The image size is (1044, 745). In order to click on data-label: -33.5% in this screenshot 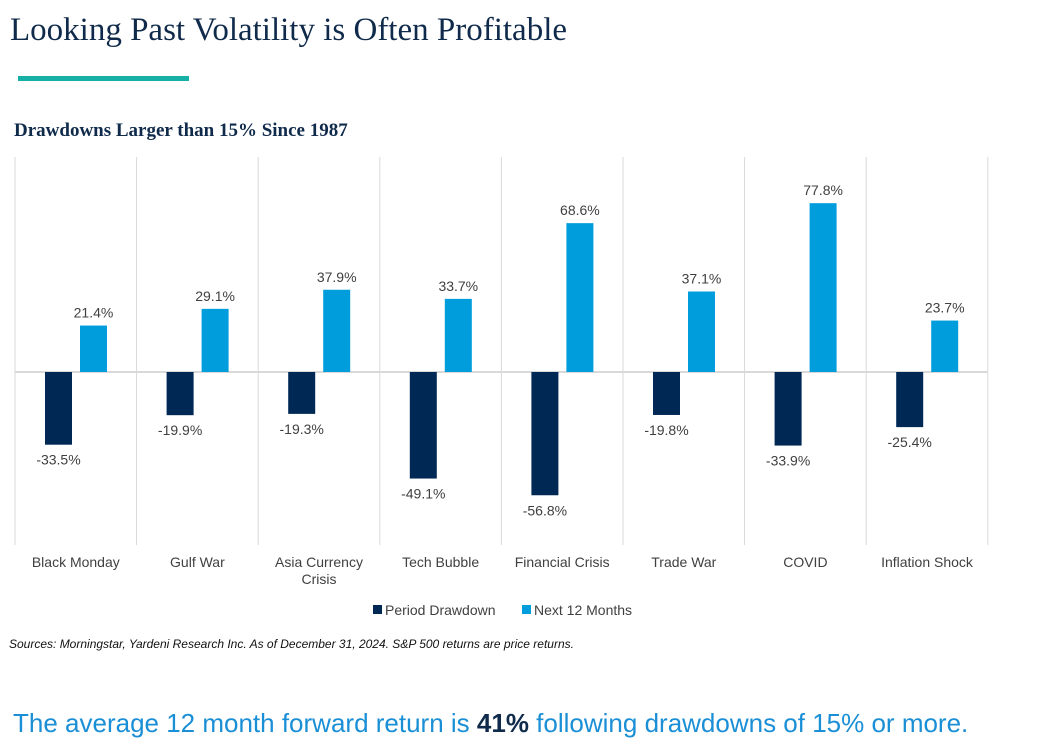, I will do `click(58, 460)`.